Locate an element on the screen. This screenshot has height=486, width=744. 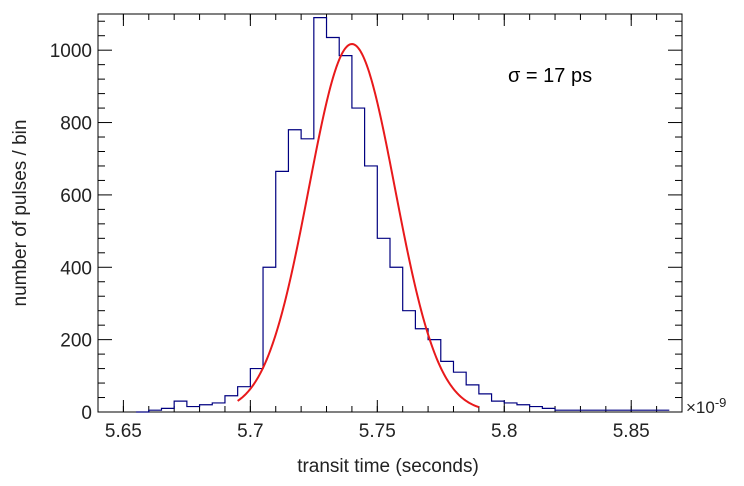
x-multiplier-exponent: -9 is located at coordinates (721, 402).